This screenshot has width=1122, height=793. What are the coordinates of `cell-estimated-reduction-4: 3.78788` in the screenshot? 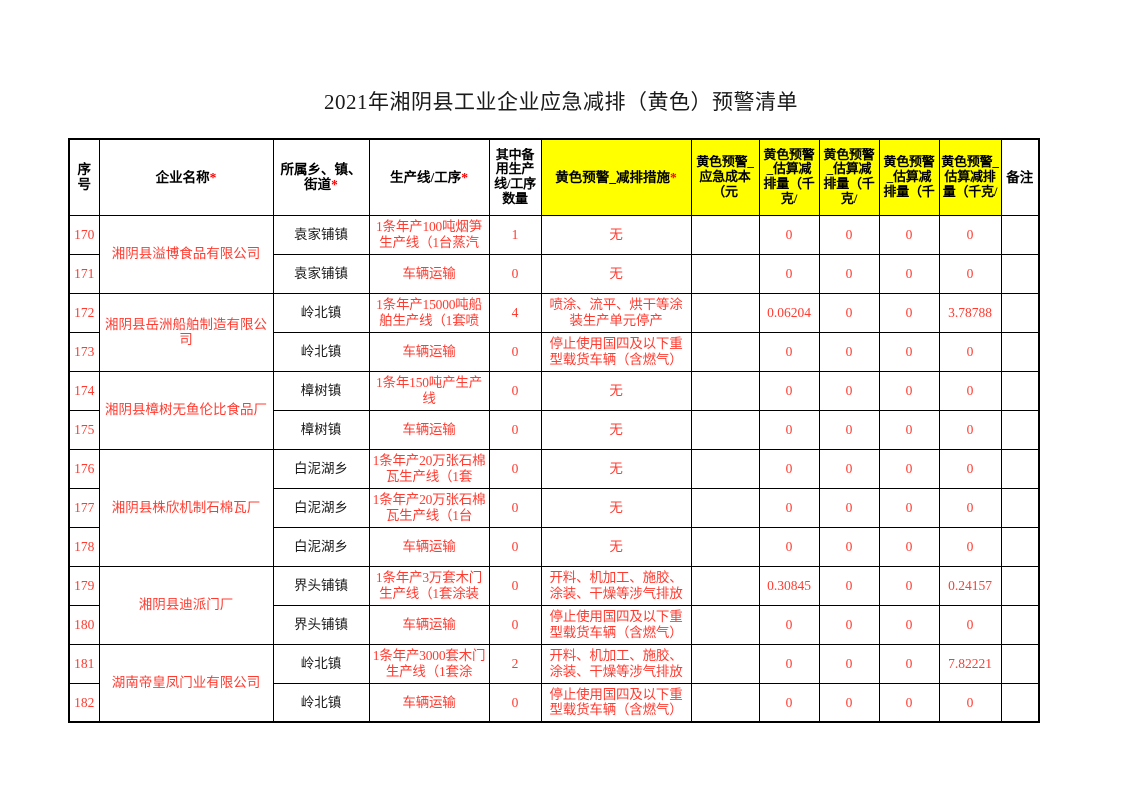 It's located at (970, 312).